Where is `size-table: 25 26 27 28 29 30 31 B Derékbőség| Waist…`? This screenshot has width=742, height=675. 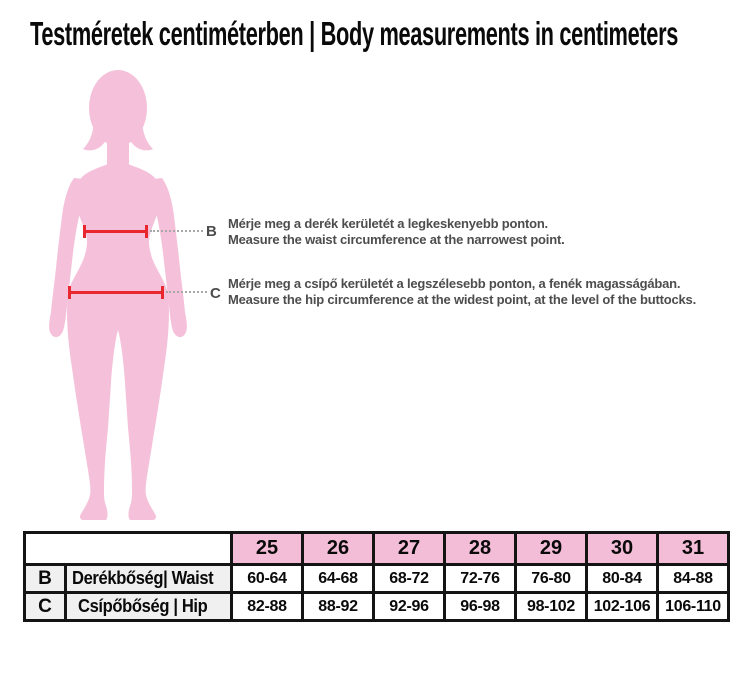
size-table: 25 26 27 28 29 30 31 B Derékbőség| Waist… is located at coordinates (376, 576).